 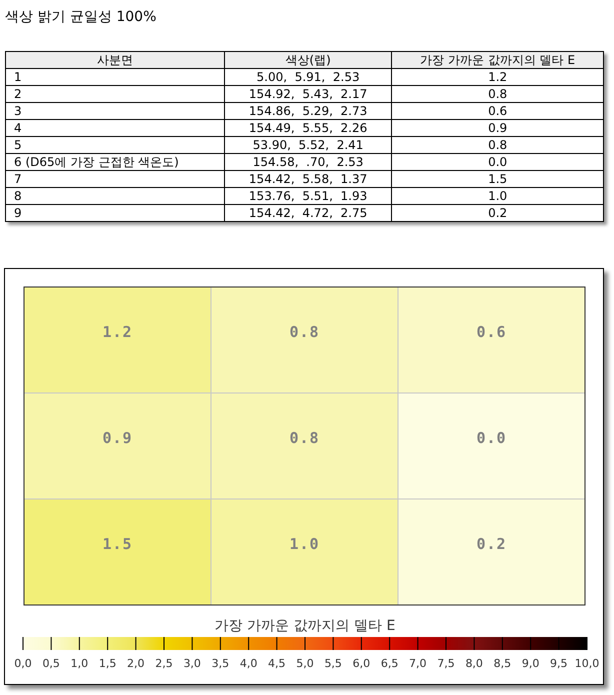 What do you see at coordinates (115, 60) in the screenshot?
I see `table-header: 사분면` at bounding box center [115, 60].